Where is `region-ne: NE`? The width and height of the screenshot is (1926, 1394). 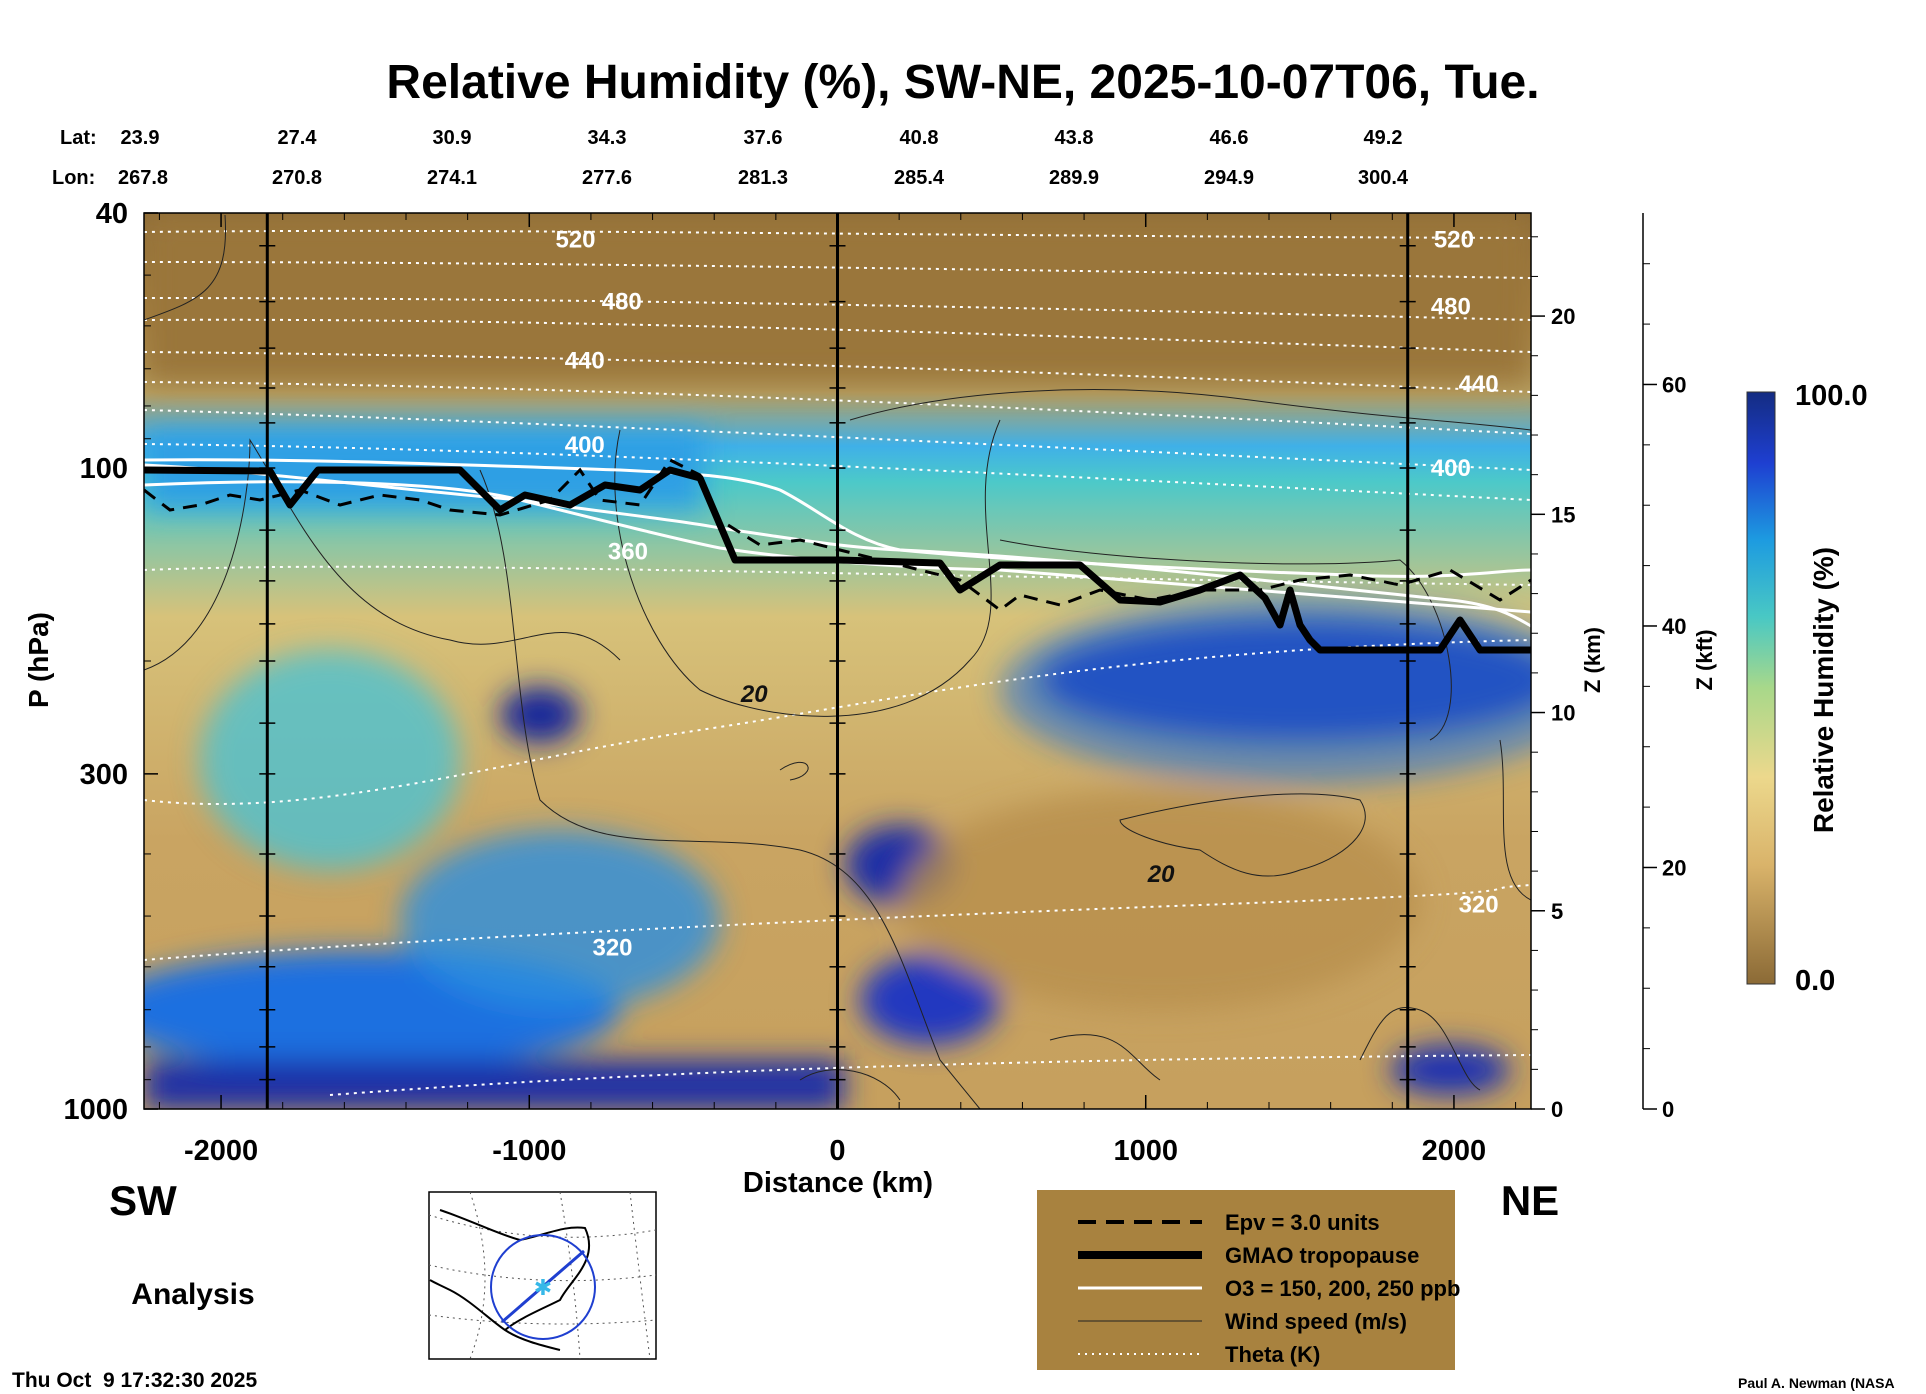
region-ne: NE is located at coordinates (1530, 1200).